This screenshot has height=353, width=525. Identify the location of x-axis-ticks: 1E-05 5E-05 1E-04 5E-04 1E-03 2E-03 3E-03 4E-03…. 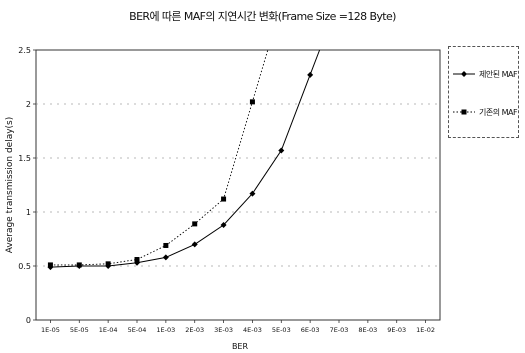
(238, 327).